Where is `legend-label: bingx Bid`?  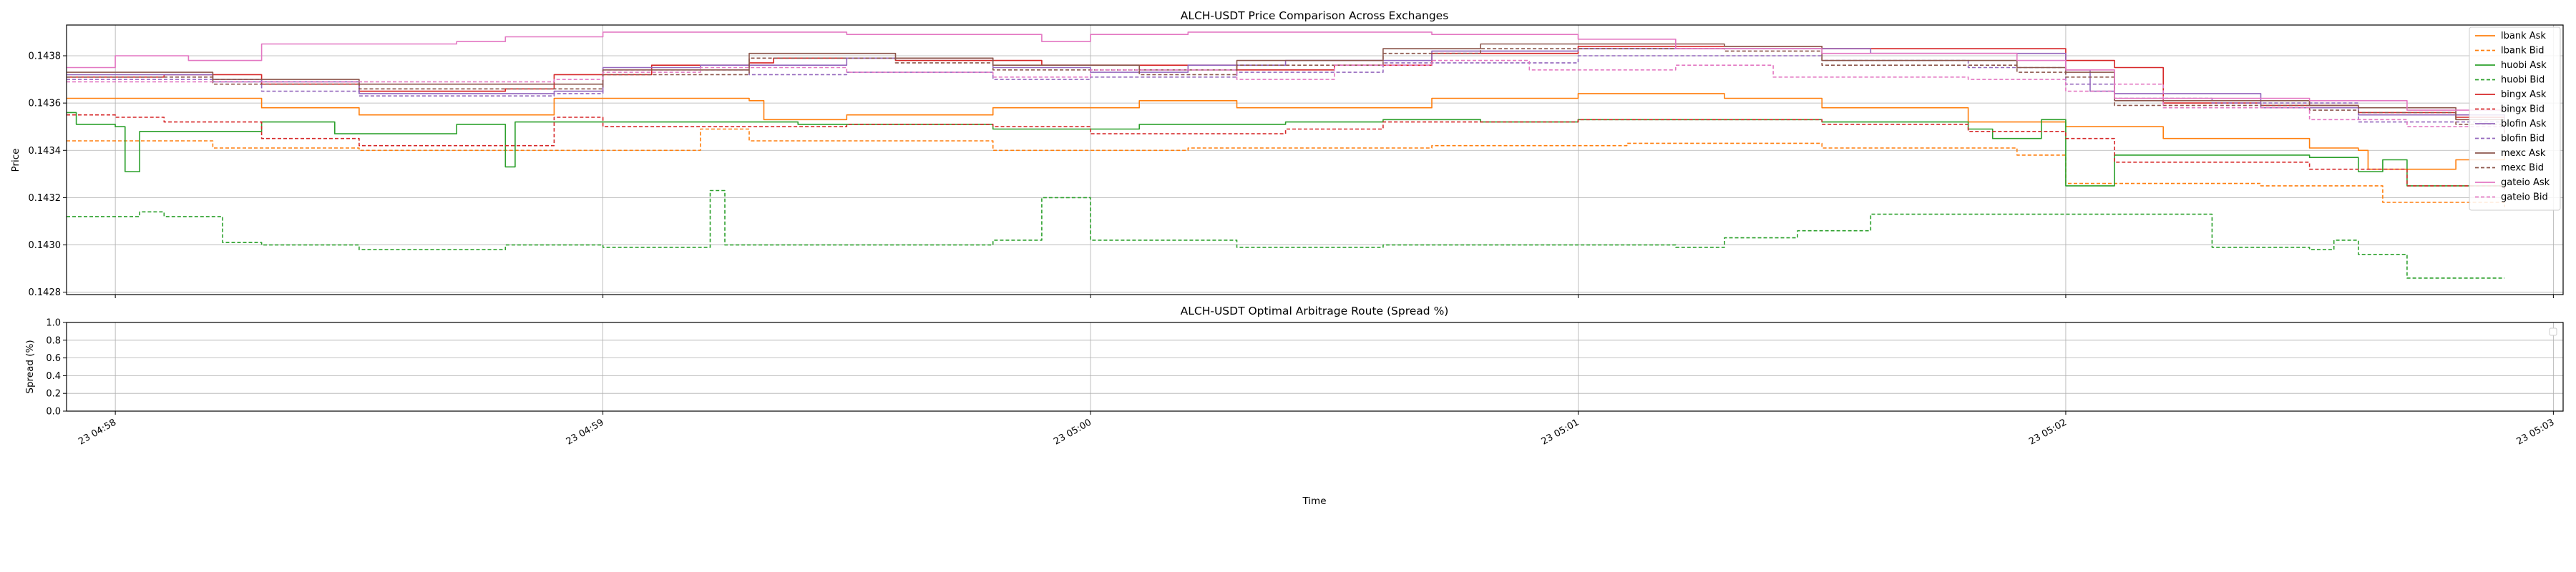 legend-label: bingx Bid is located at coordinates (2523, 109).